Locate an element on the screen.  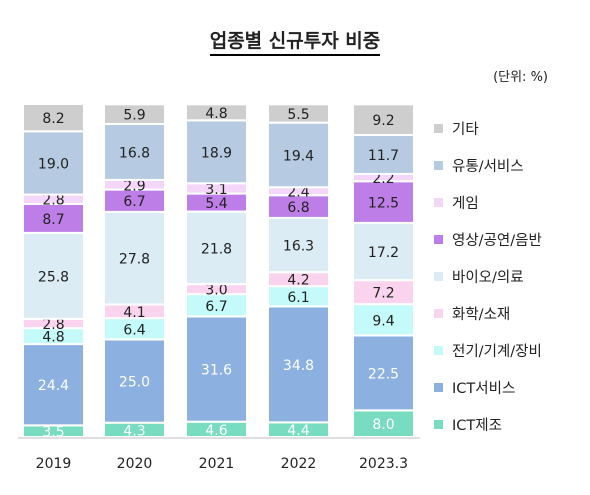
data-label-영상-공연-음반-2022: 6.8 is located at coordinates (298, 208).